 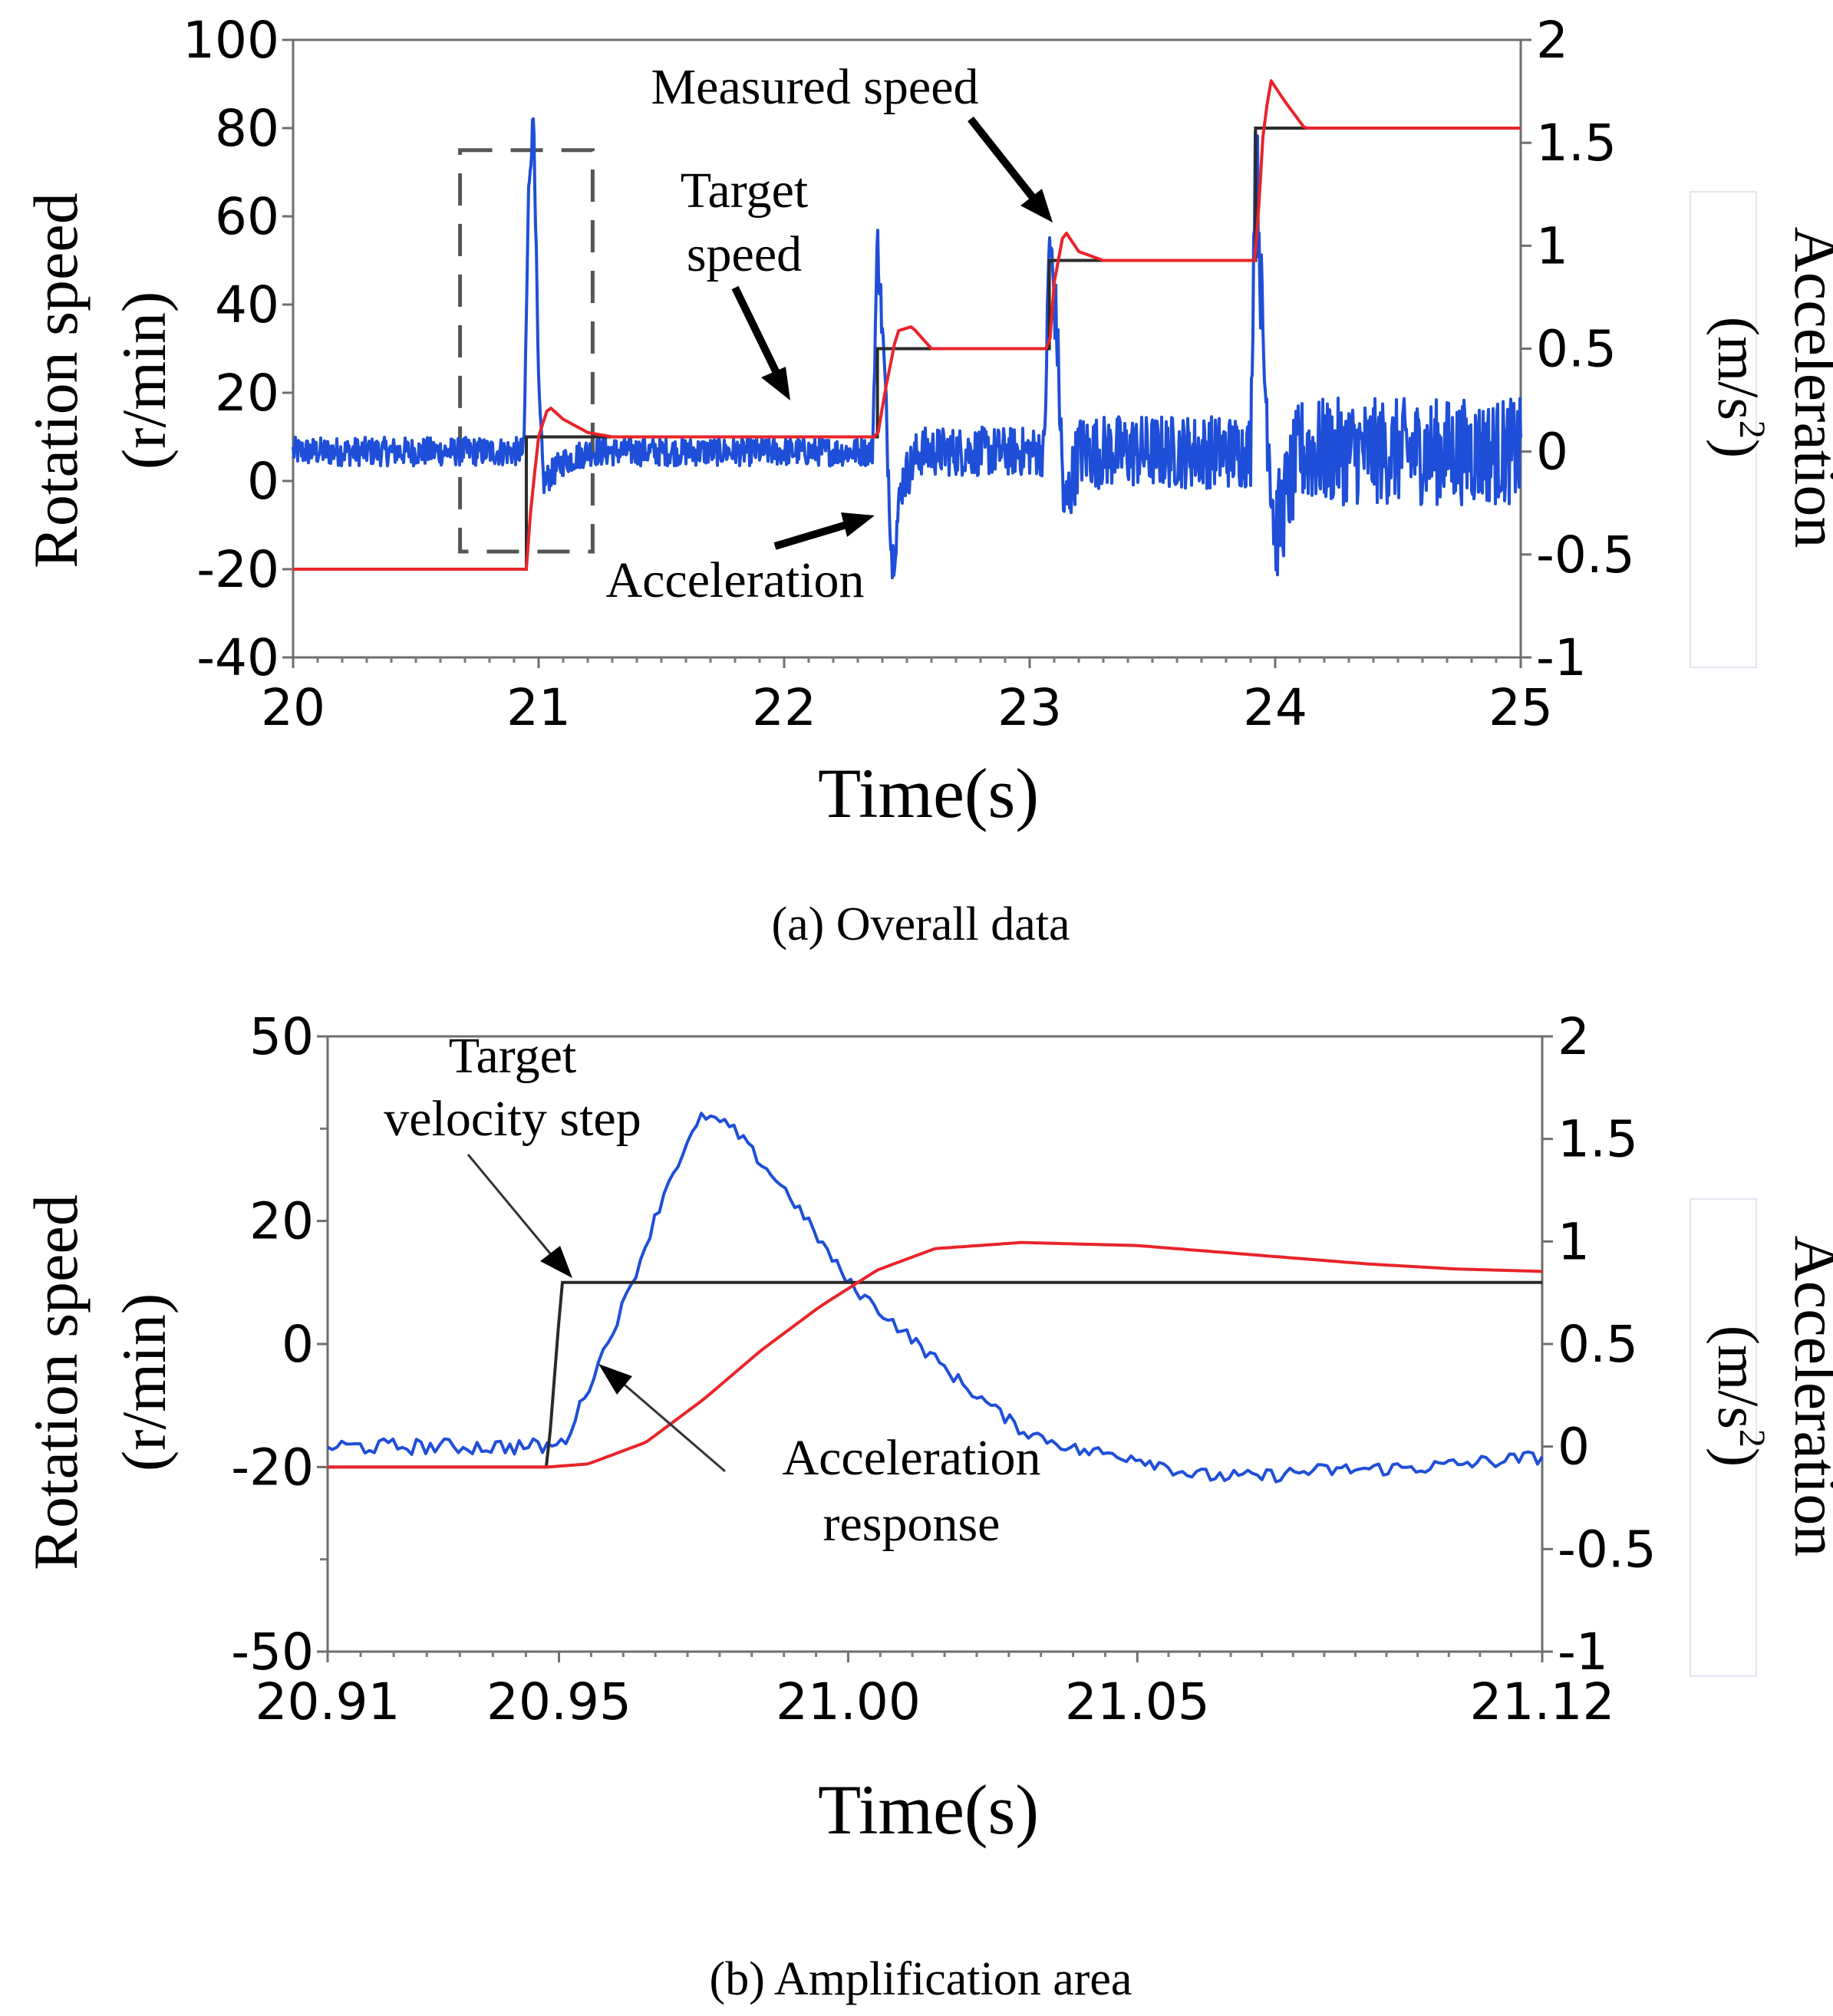 What do you see at coordinates (144, 1382) in the screenshot?
I see `y-axis-title-b-unit: (r/min)` at bounding box center [144, 1382].